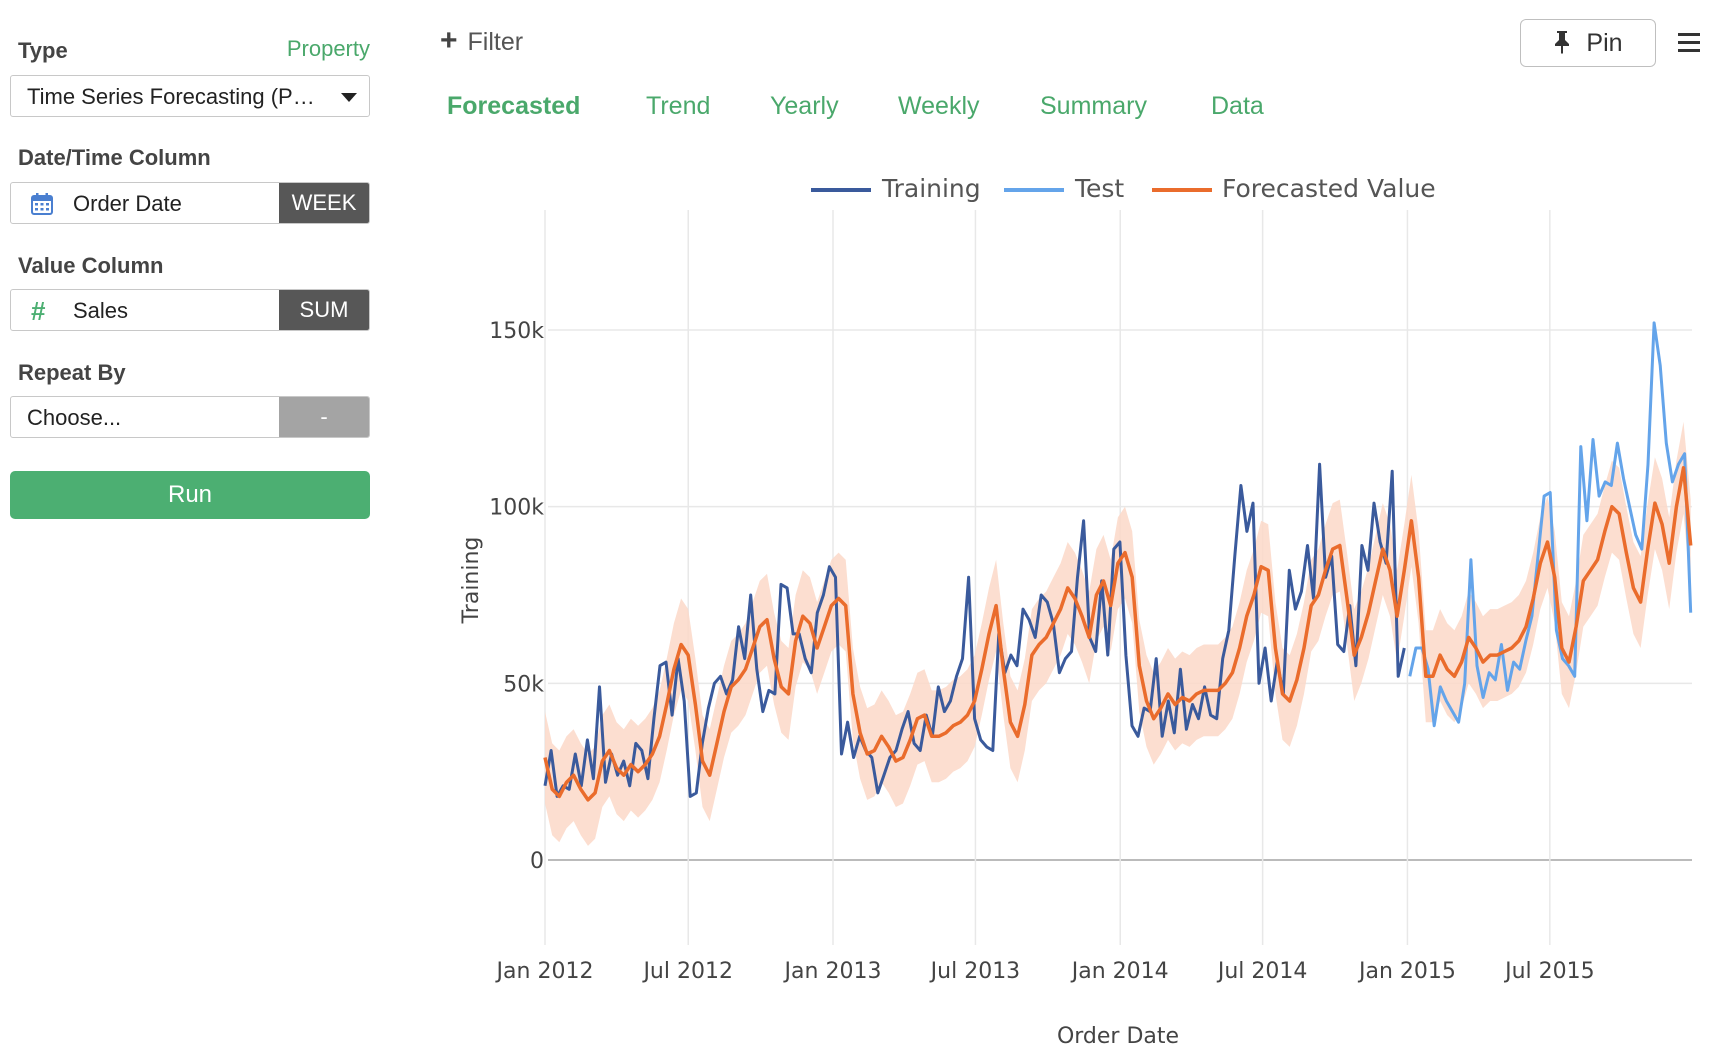  What do you see at coordinates (471, 581) in the screenshot?
I see `y-axis-label: Training` at bounding box center [471, 581].